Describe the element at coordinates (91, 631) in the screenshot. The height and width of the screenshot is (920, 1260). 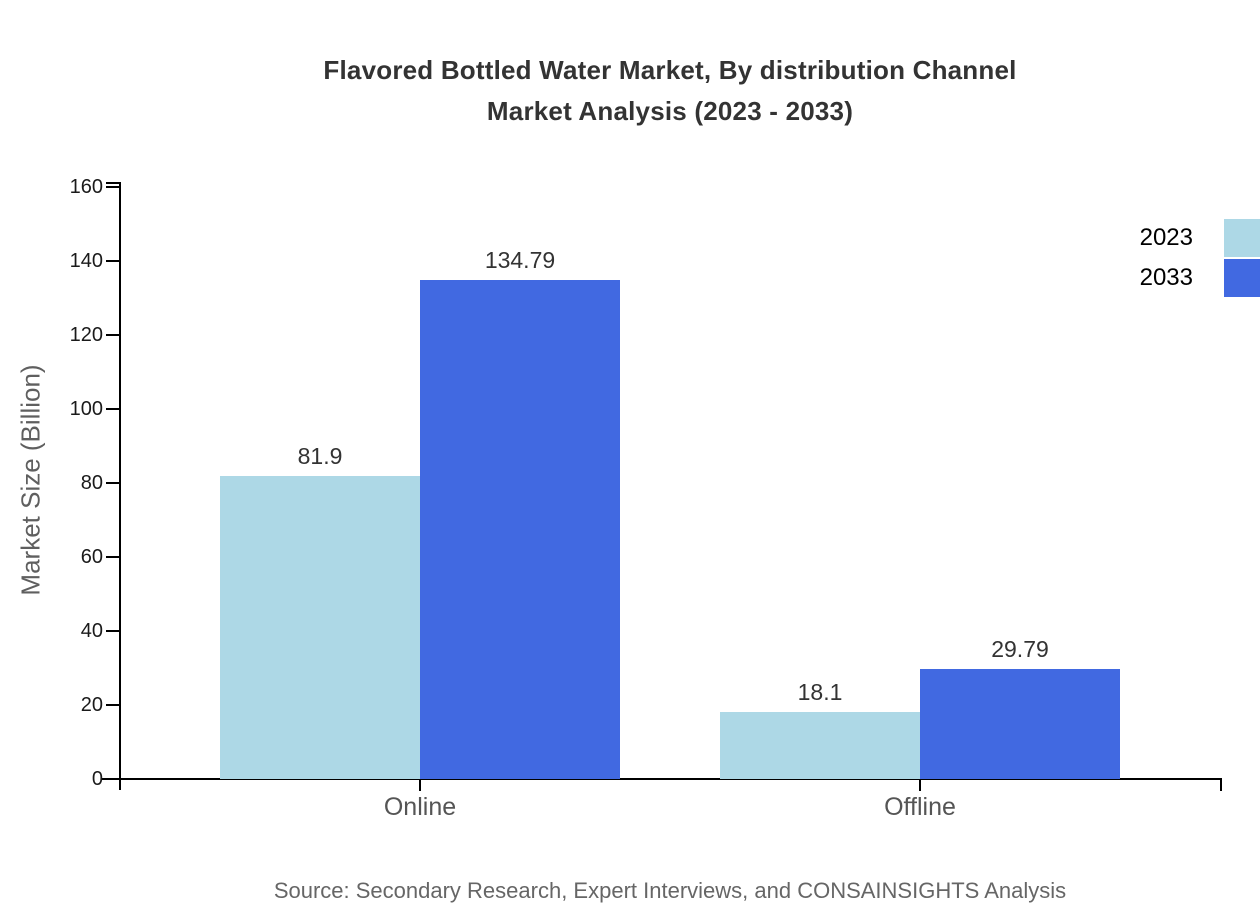
I see `y-tick-label: 40` at that location.